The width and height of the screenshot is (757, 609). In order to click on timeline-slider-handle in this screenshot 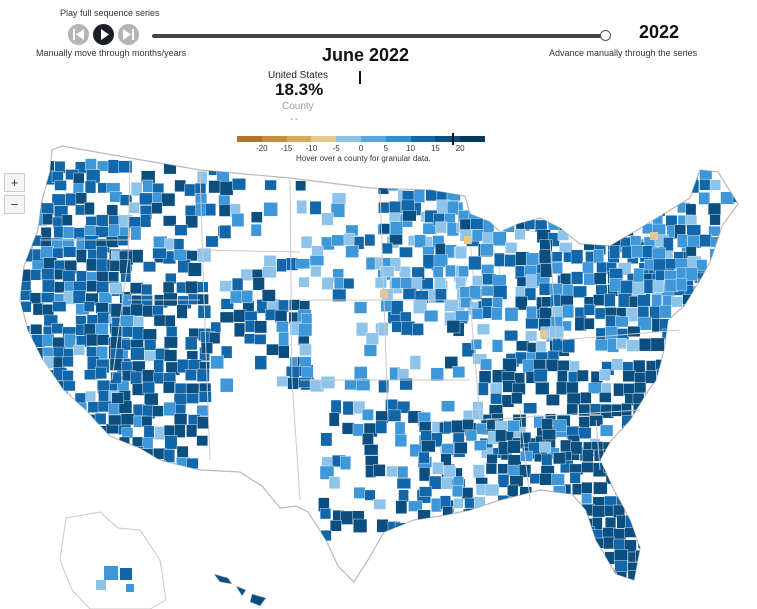, I will do `click(605, 35)`.